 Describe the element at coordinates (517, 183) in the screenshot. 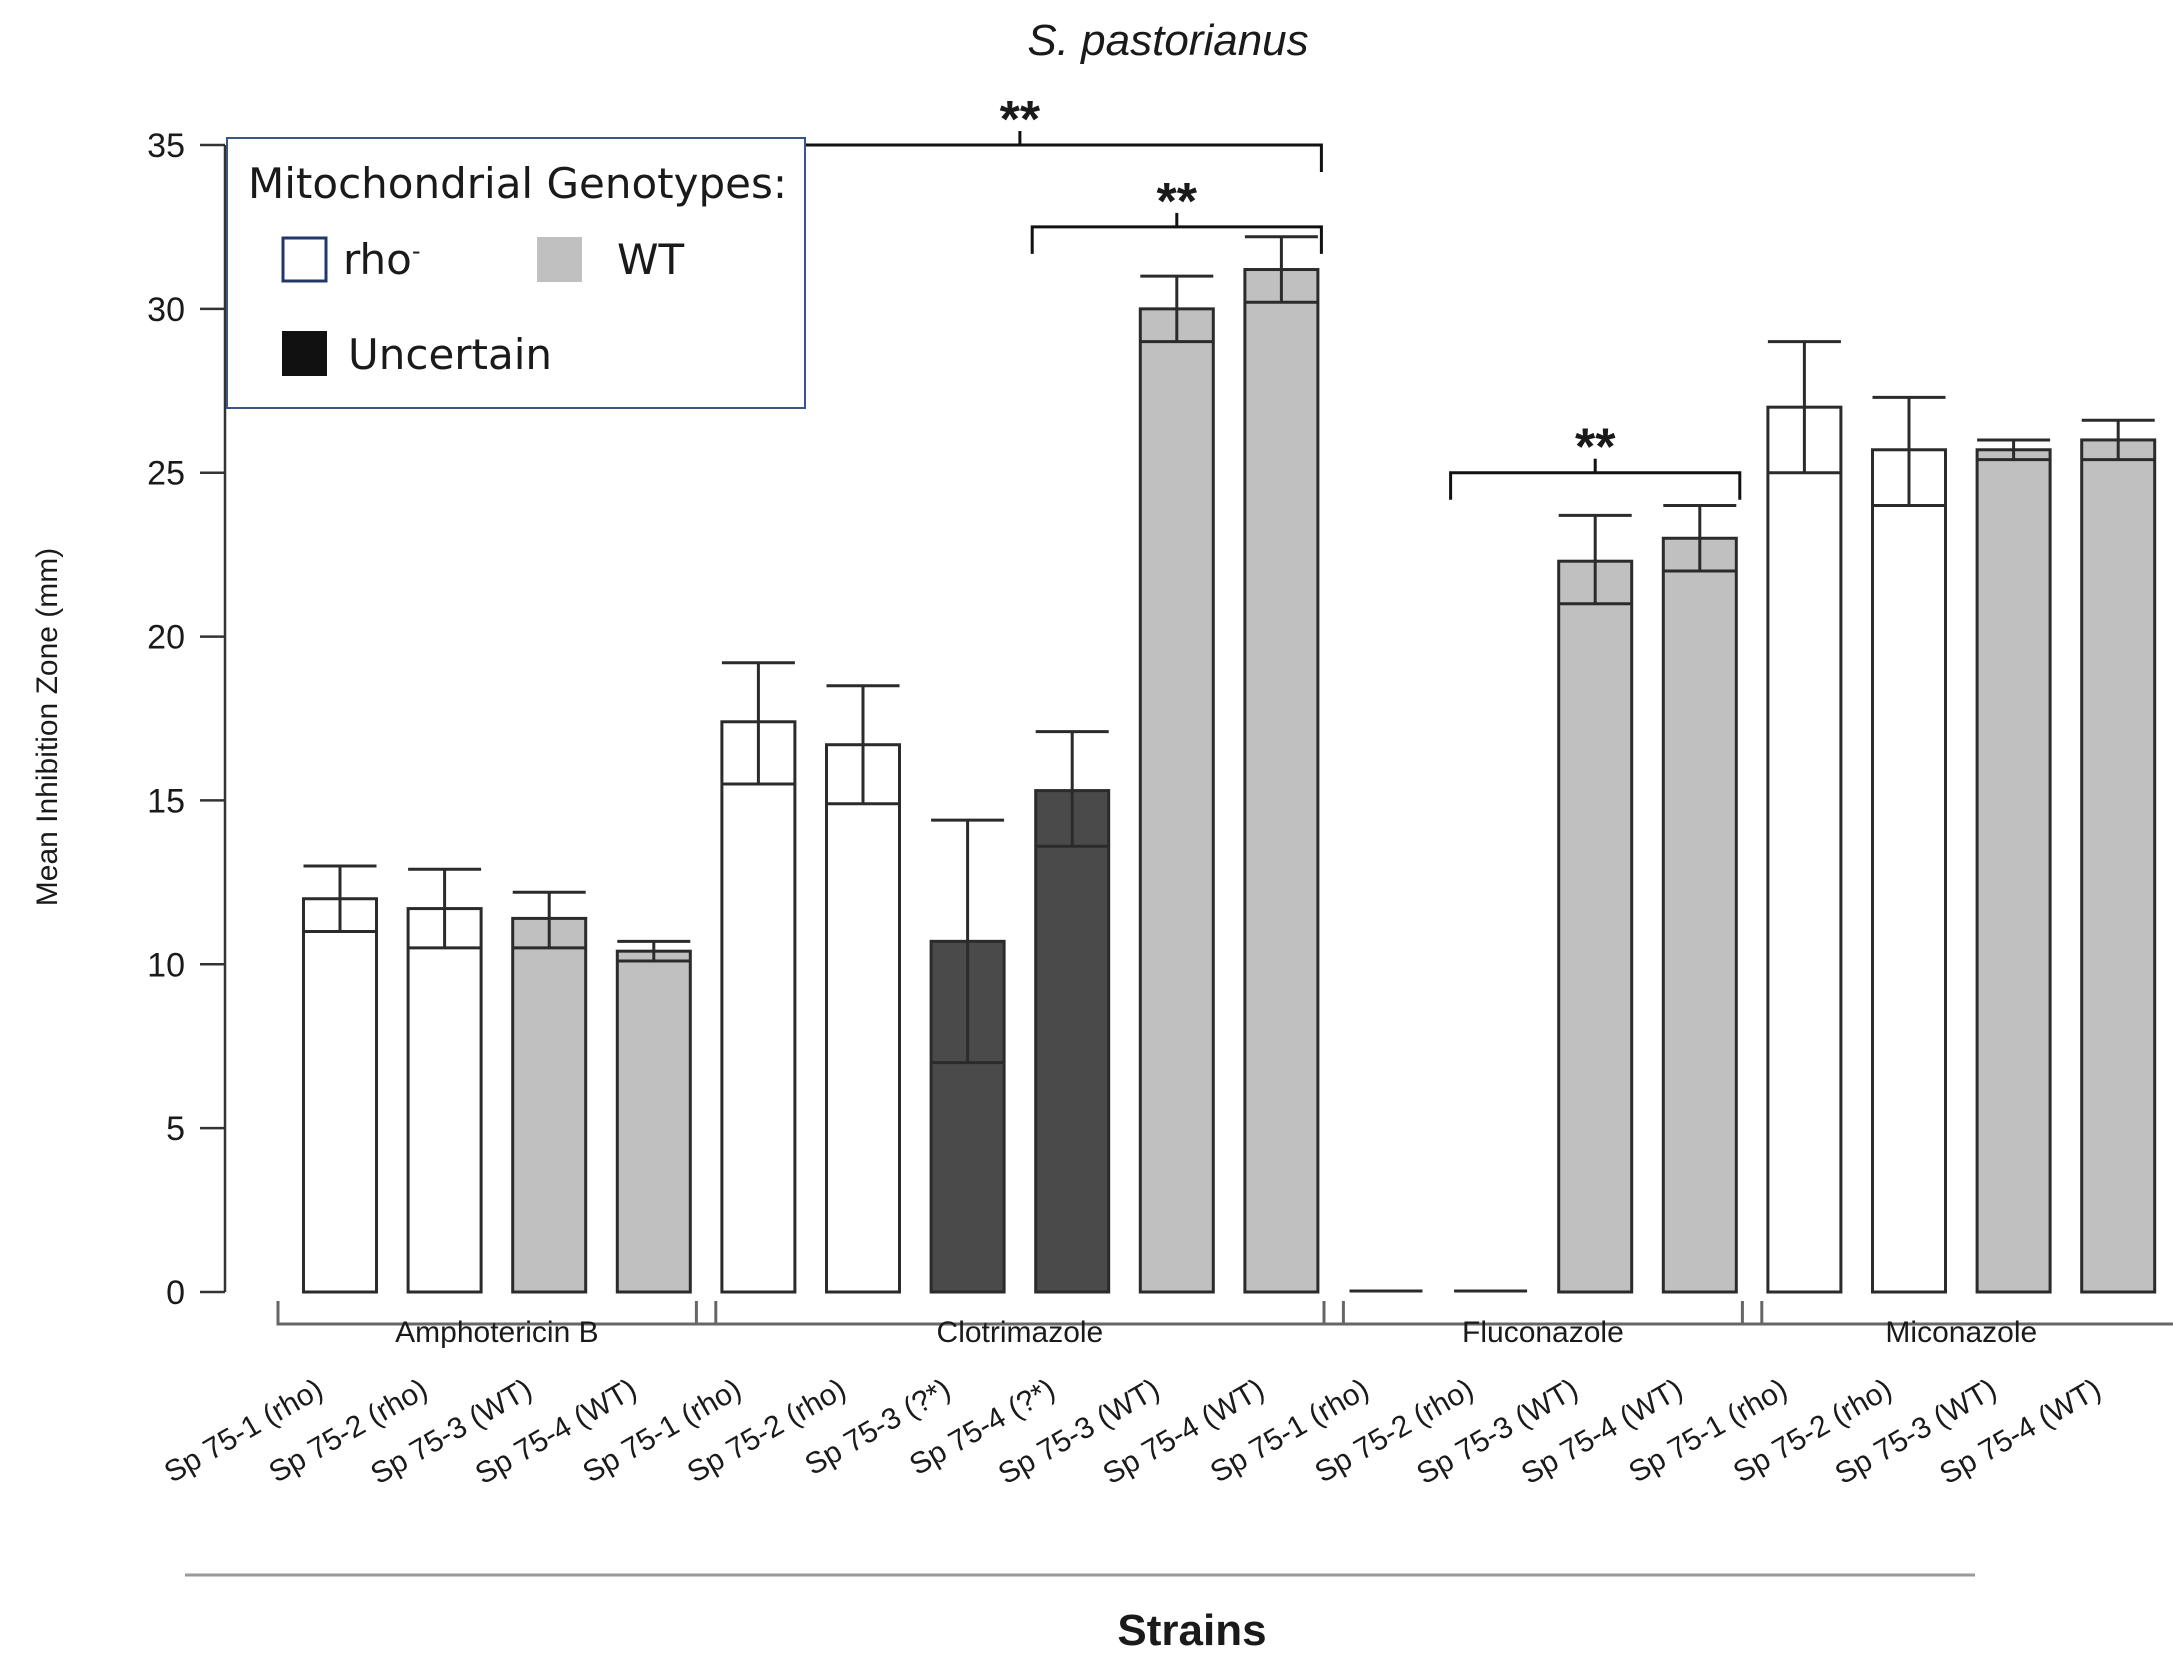

I see `legend-title: Mitochondrial Genotypes:` at that location.